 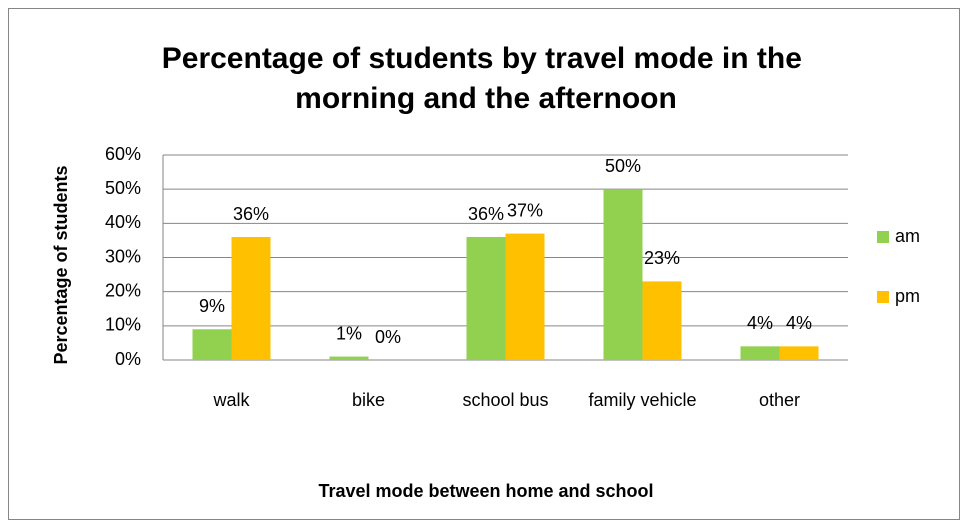 I want to click on y-tick-label: 10%, so click(x=123, y=325).